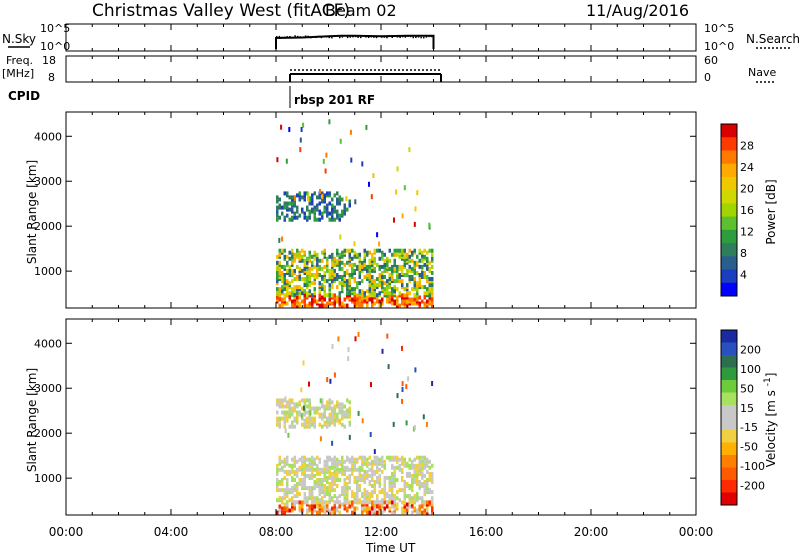 Image resolution: width=800 pixels, height=554 pixels. I want to click on colorbar-tick-label: 20, so click(747, 189).